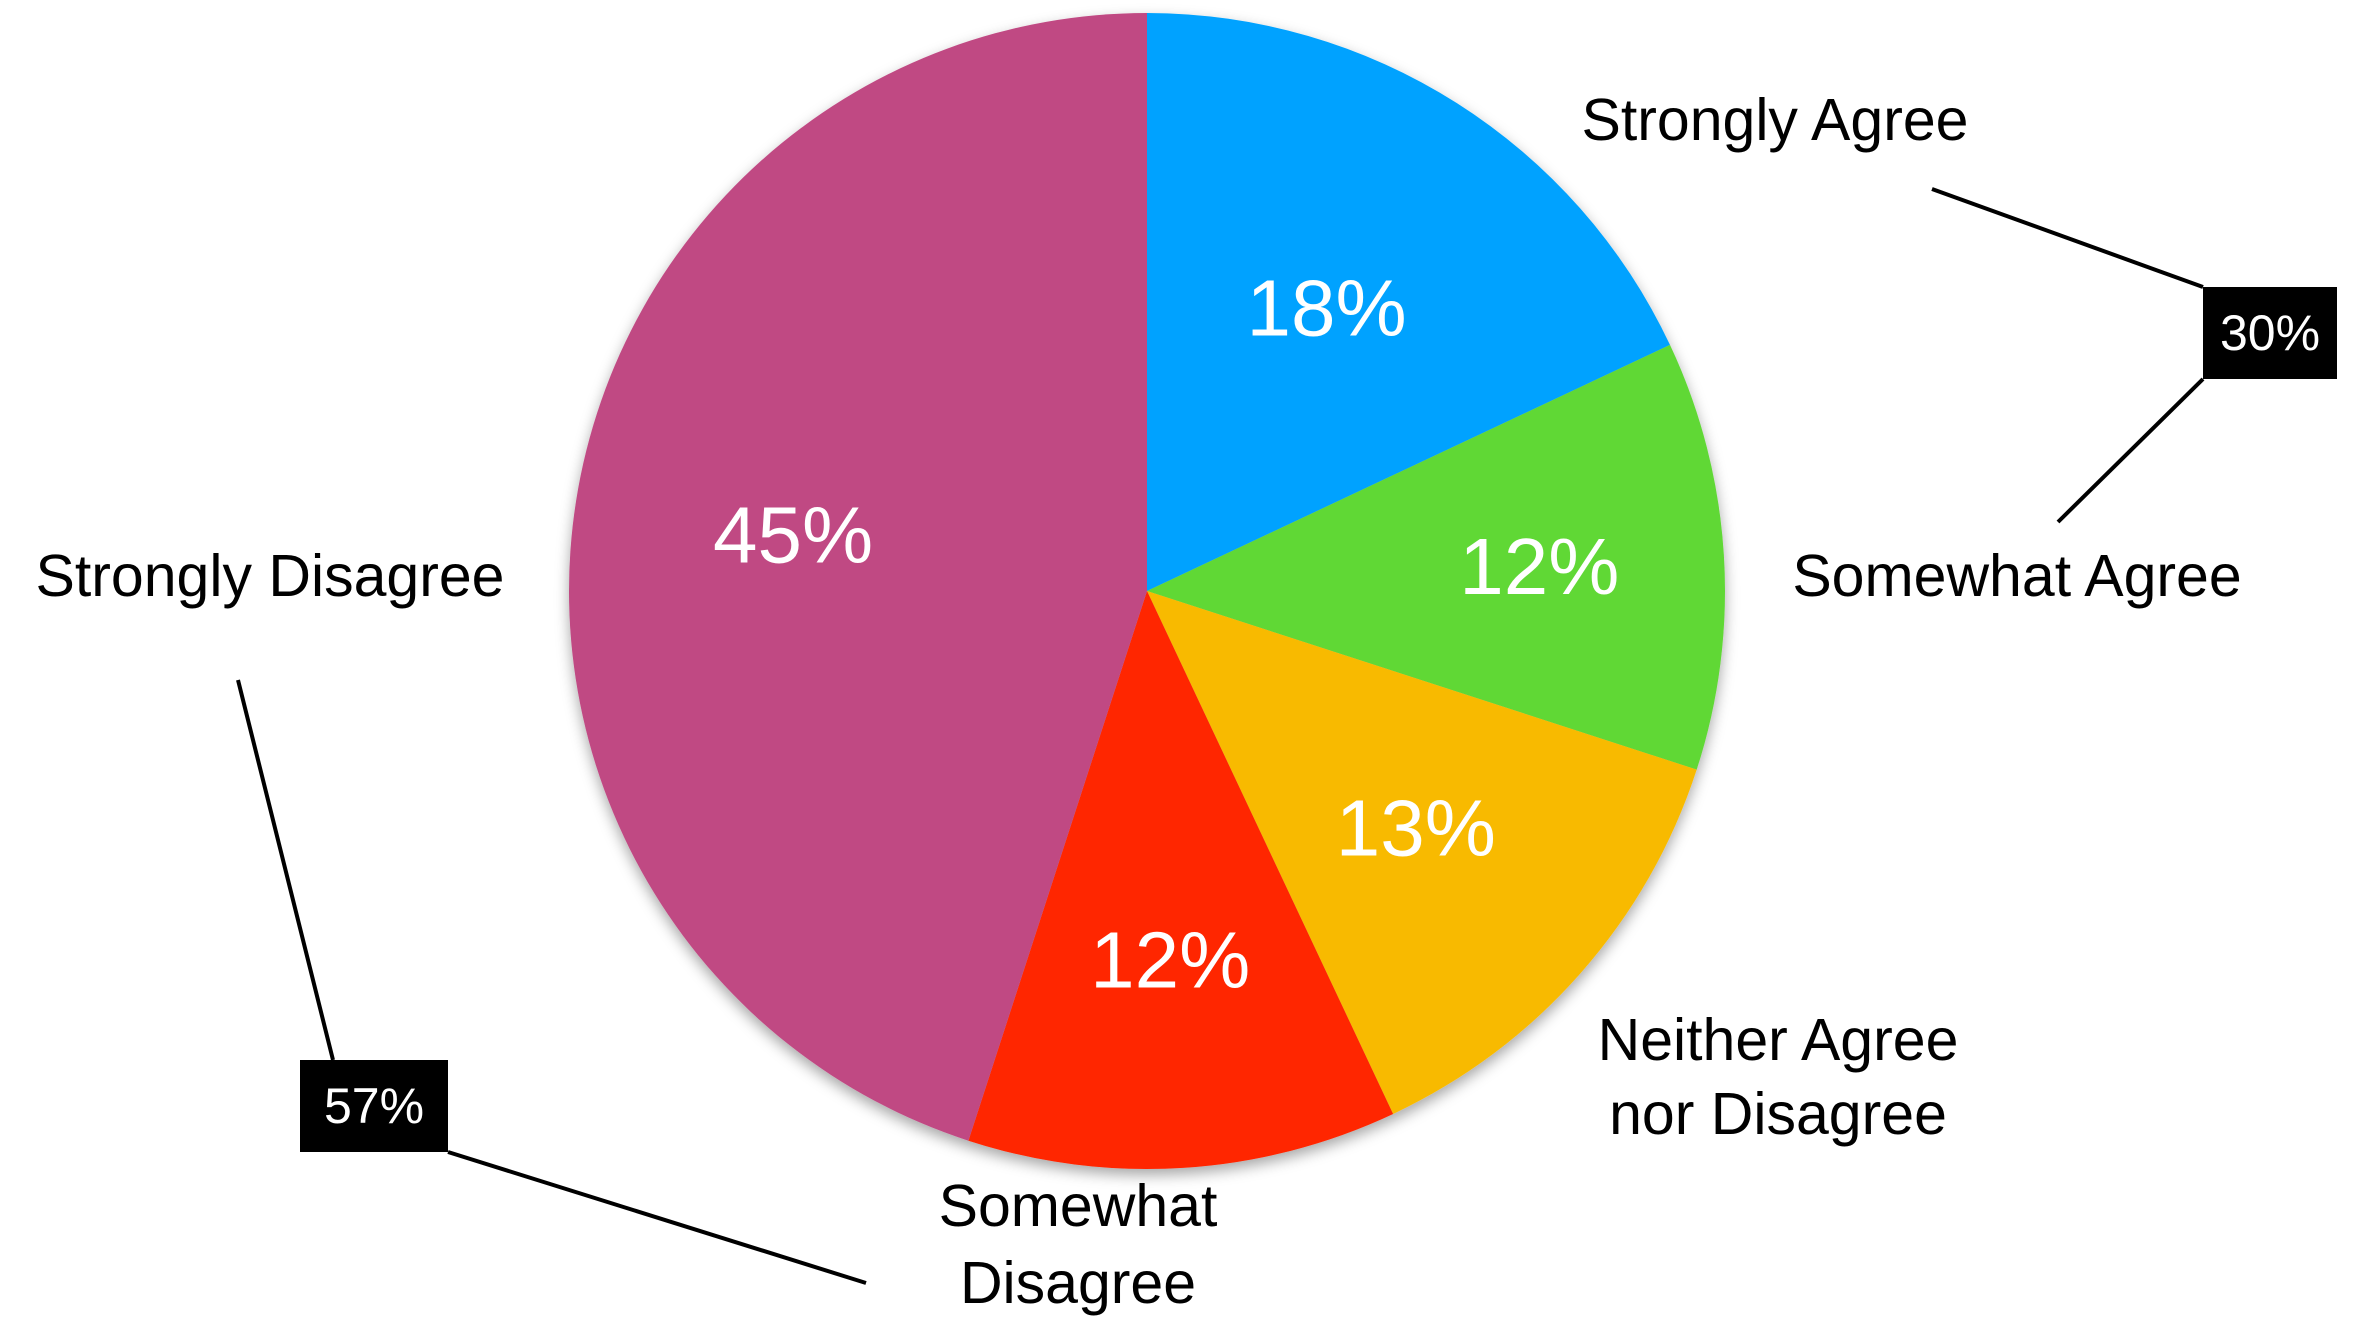 The width and height of the screenshot is (2353, 1331). Describe the element at coordinates (1078, 1283) in the screenshot. I see `category-label-line: Disagree` at that location.